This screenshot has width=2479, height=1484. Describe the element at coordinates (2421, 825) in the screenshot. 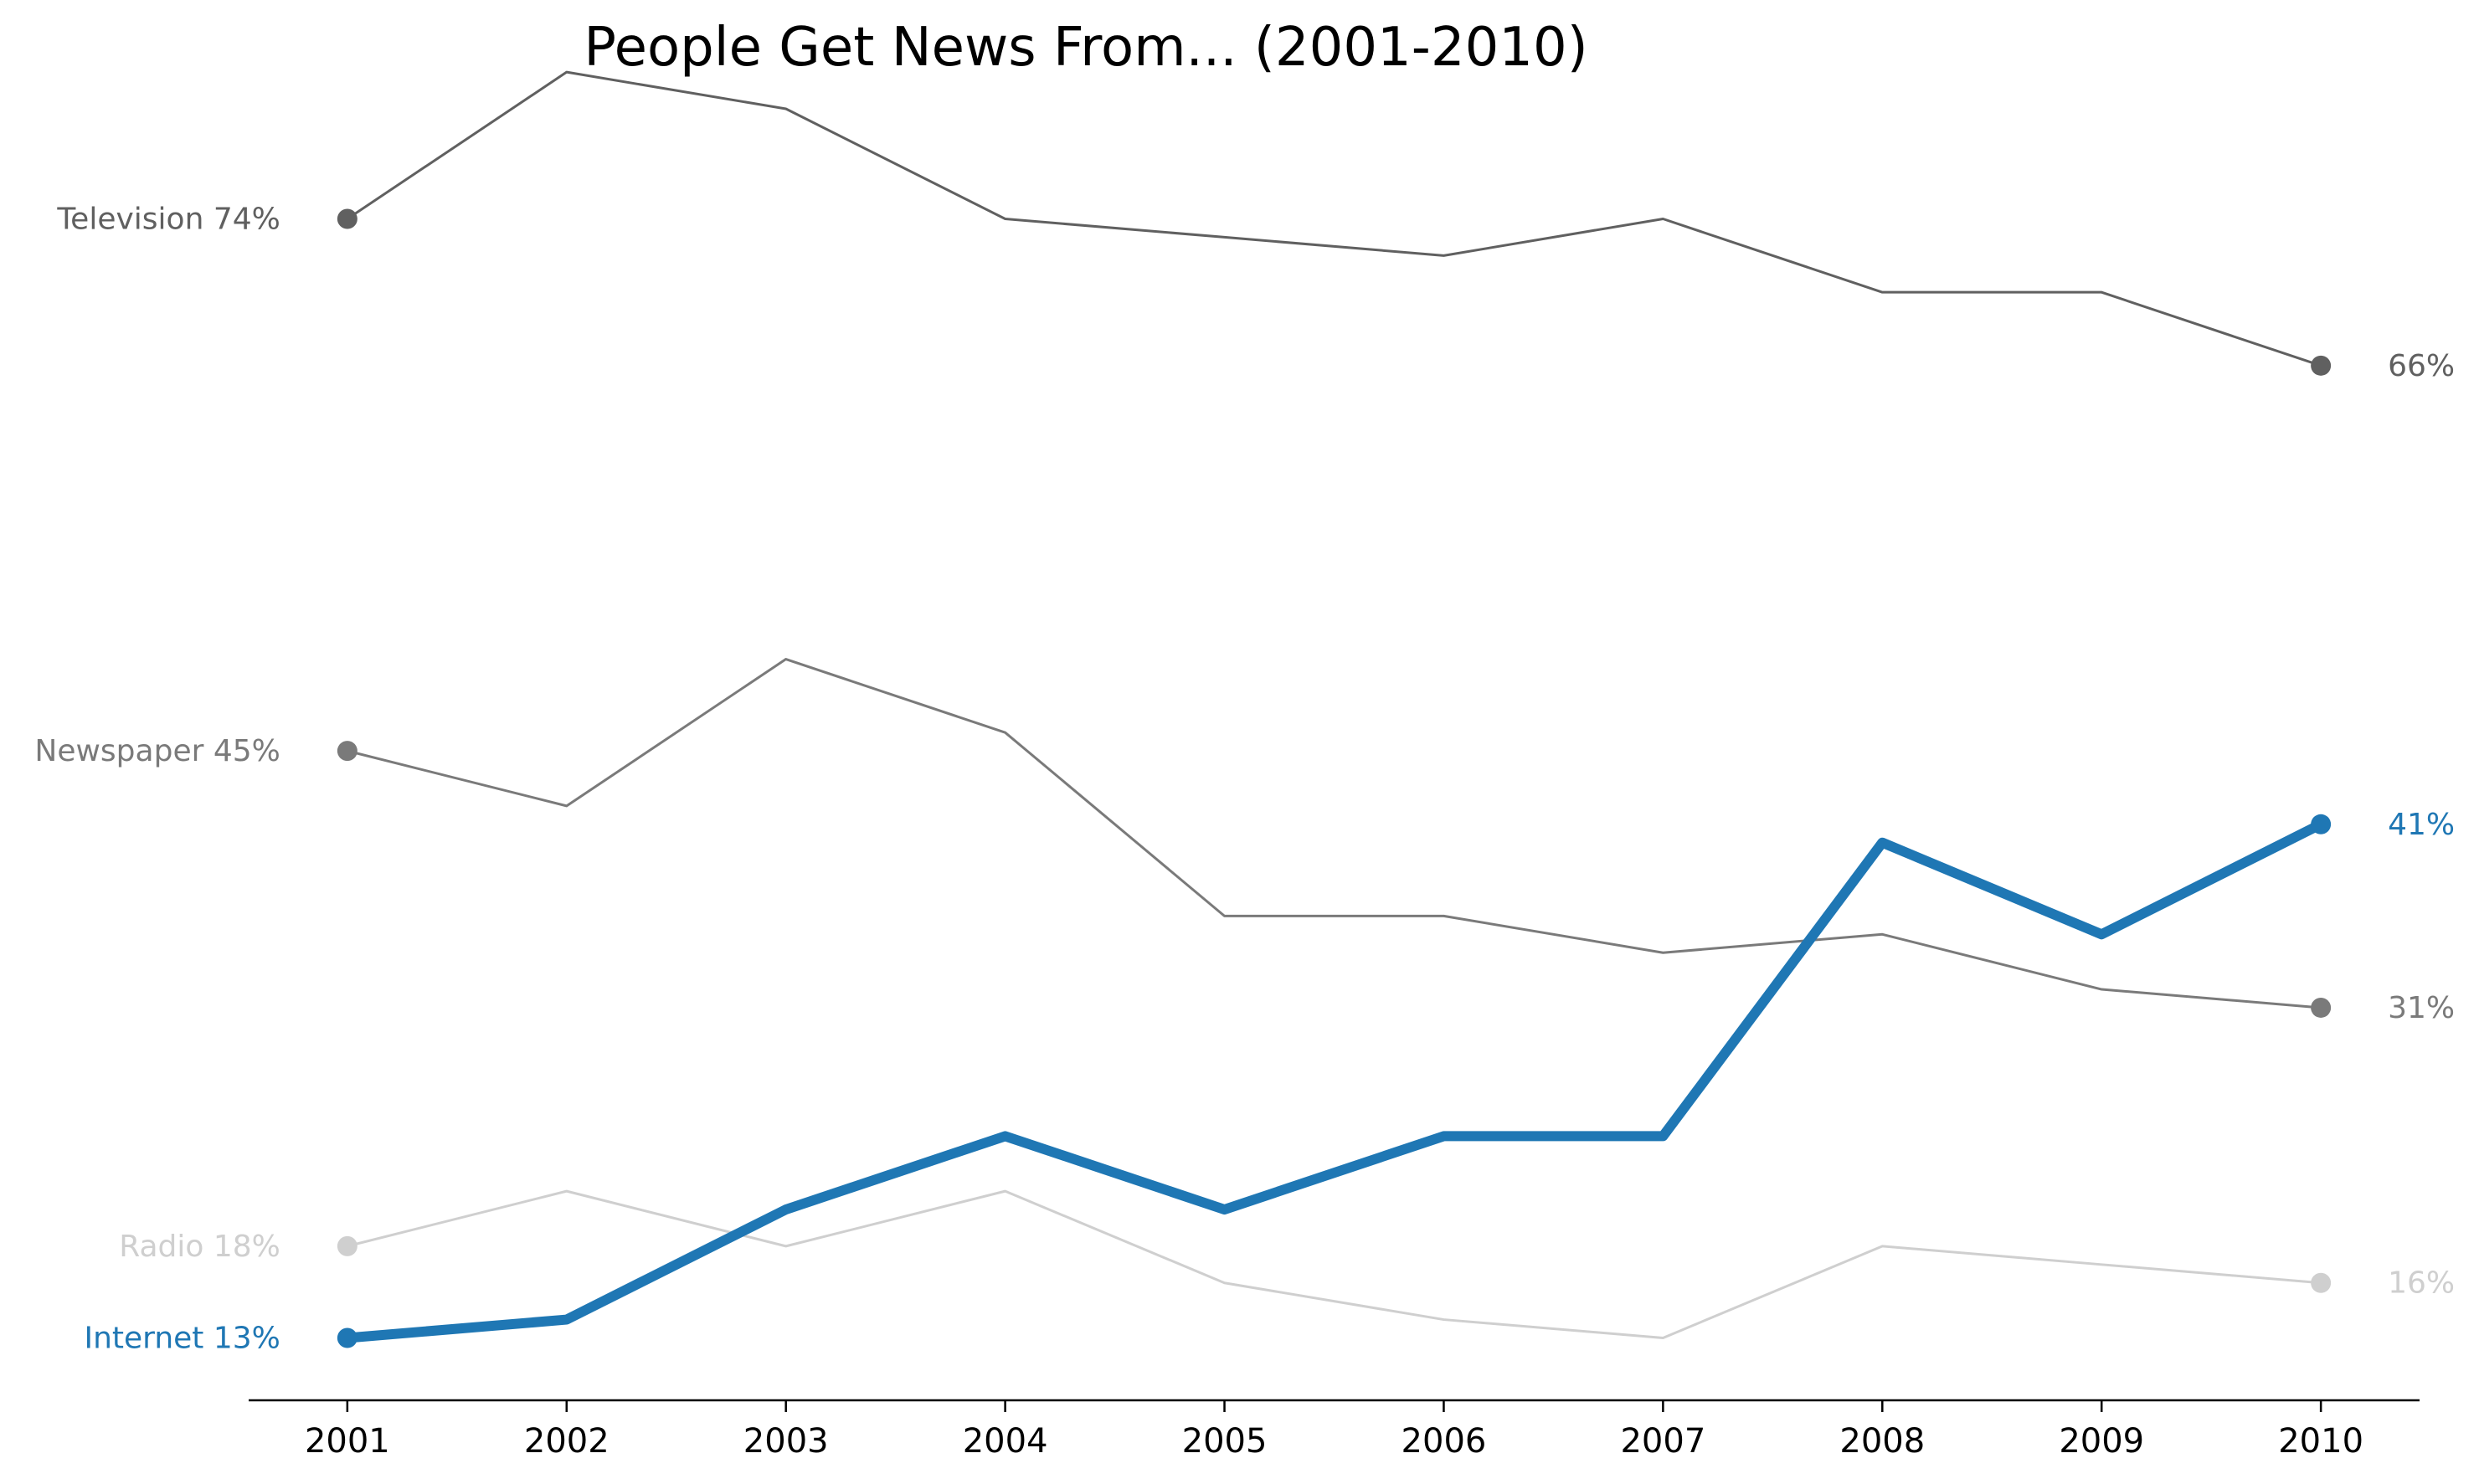

I see `series-end-label-internet: 41%` at that location.